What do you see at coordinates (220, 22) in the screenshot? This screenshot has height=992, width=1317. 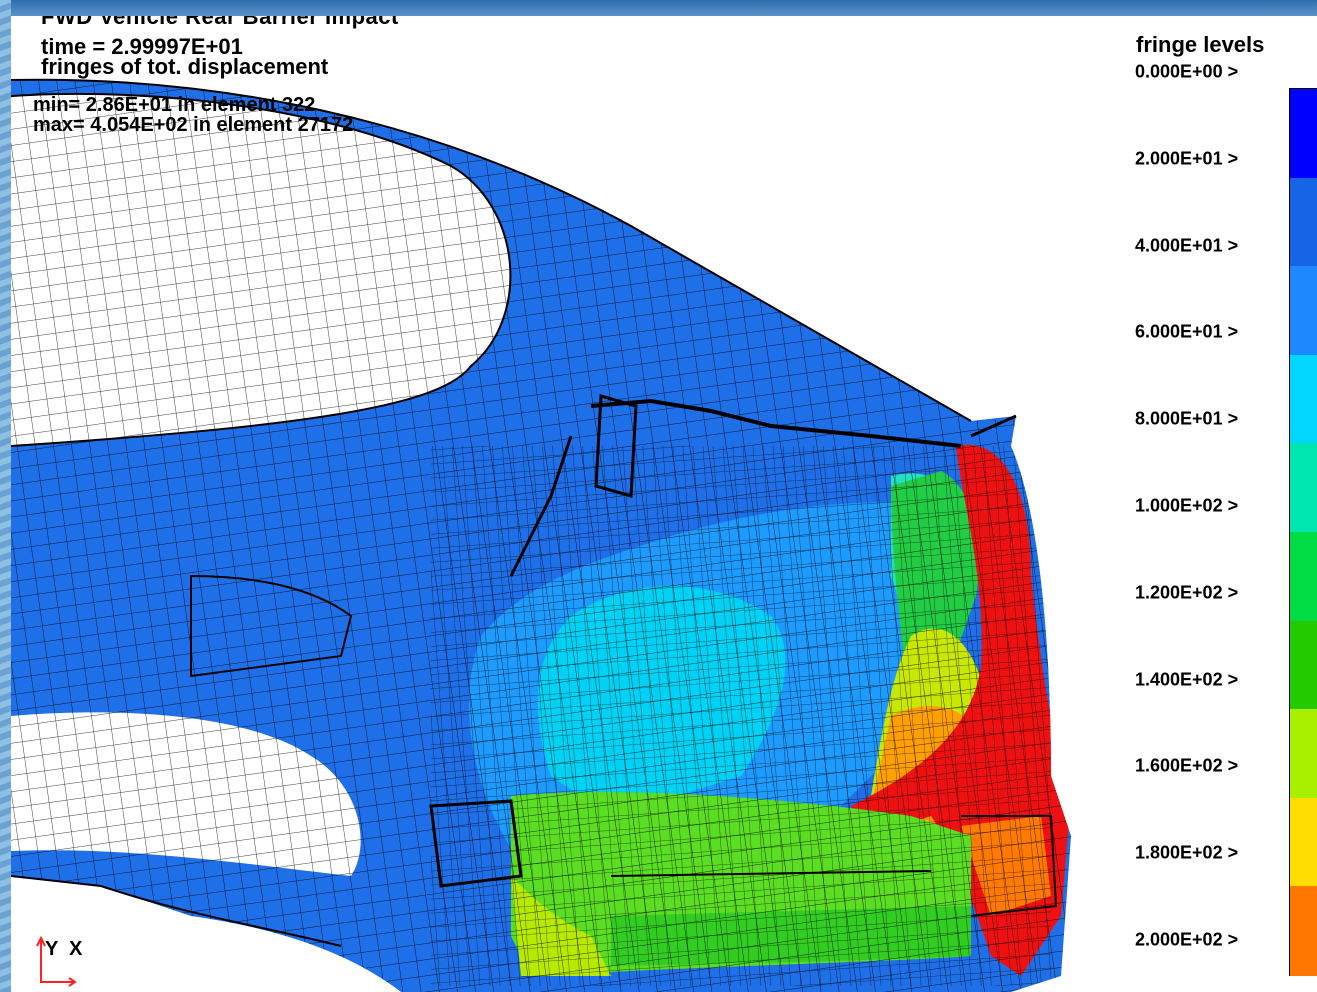 I see `simulation-title: FWD Vehicle Rear Barrier Impact` at bounding box center [220, 22].